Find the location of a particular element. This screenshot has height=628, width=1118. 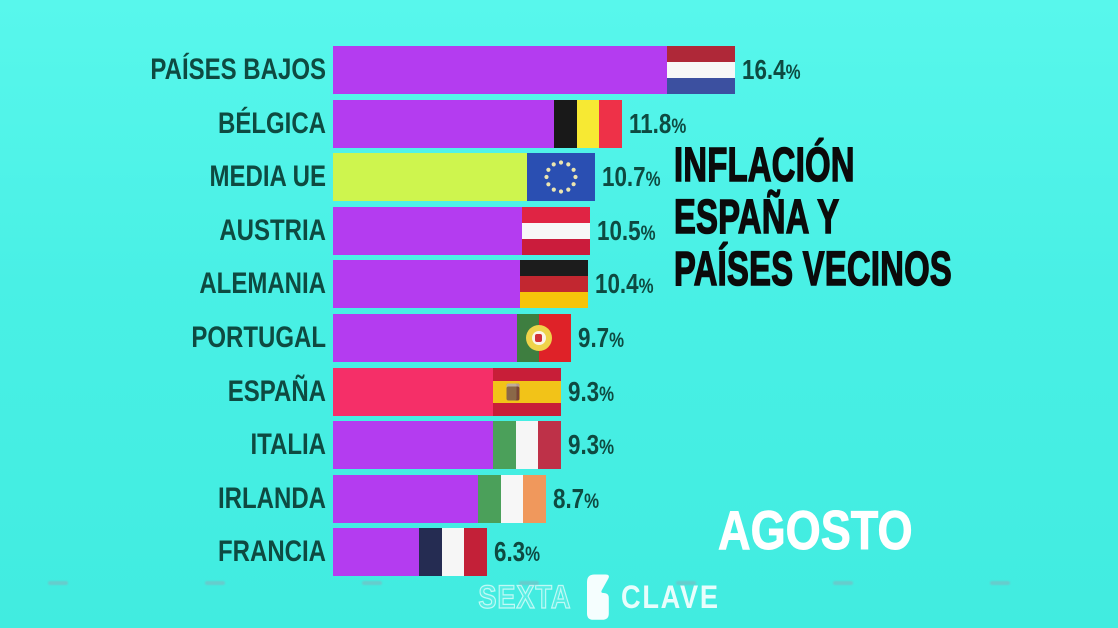

germany-flag-icon is located at coordinates (554, 284).